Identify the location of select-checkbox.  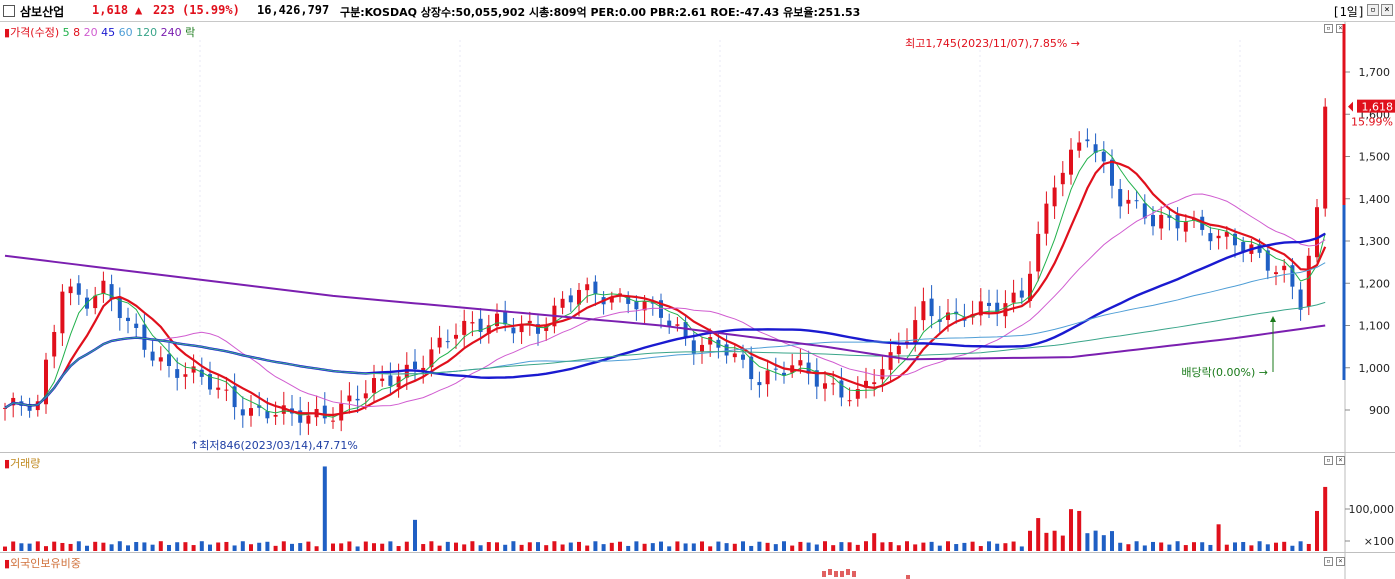
(9, 11).